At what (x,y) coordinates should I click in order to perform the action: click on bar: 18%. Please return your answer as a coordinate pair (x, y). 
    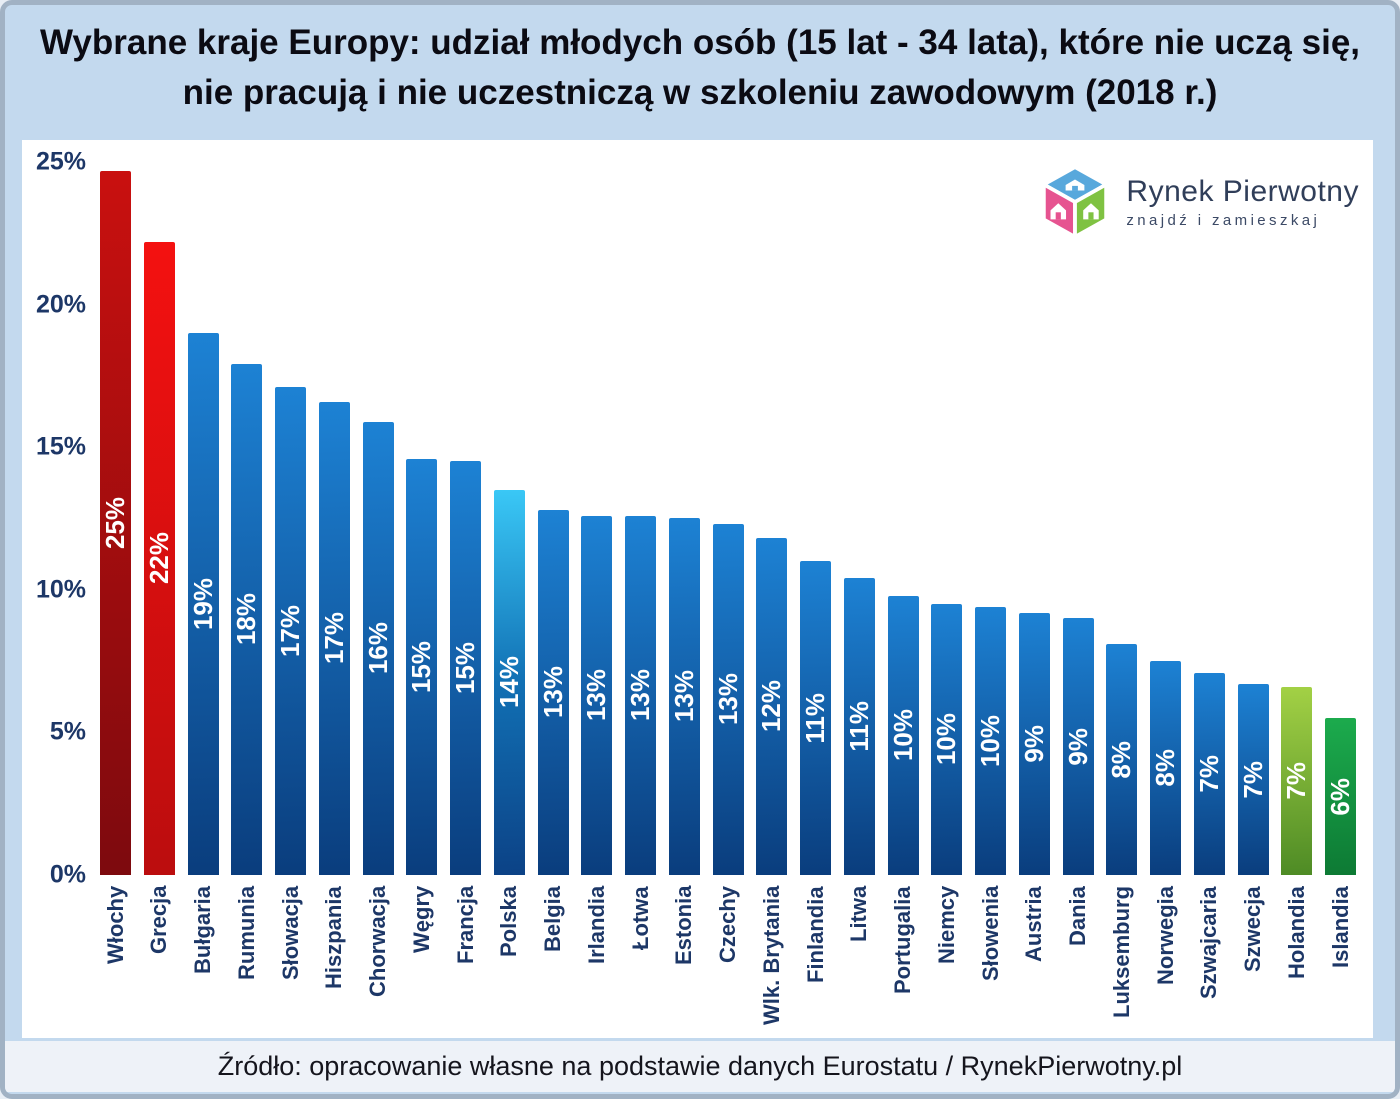
    Looking at the image, I should click on (247, 619).